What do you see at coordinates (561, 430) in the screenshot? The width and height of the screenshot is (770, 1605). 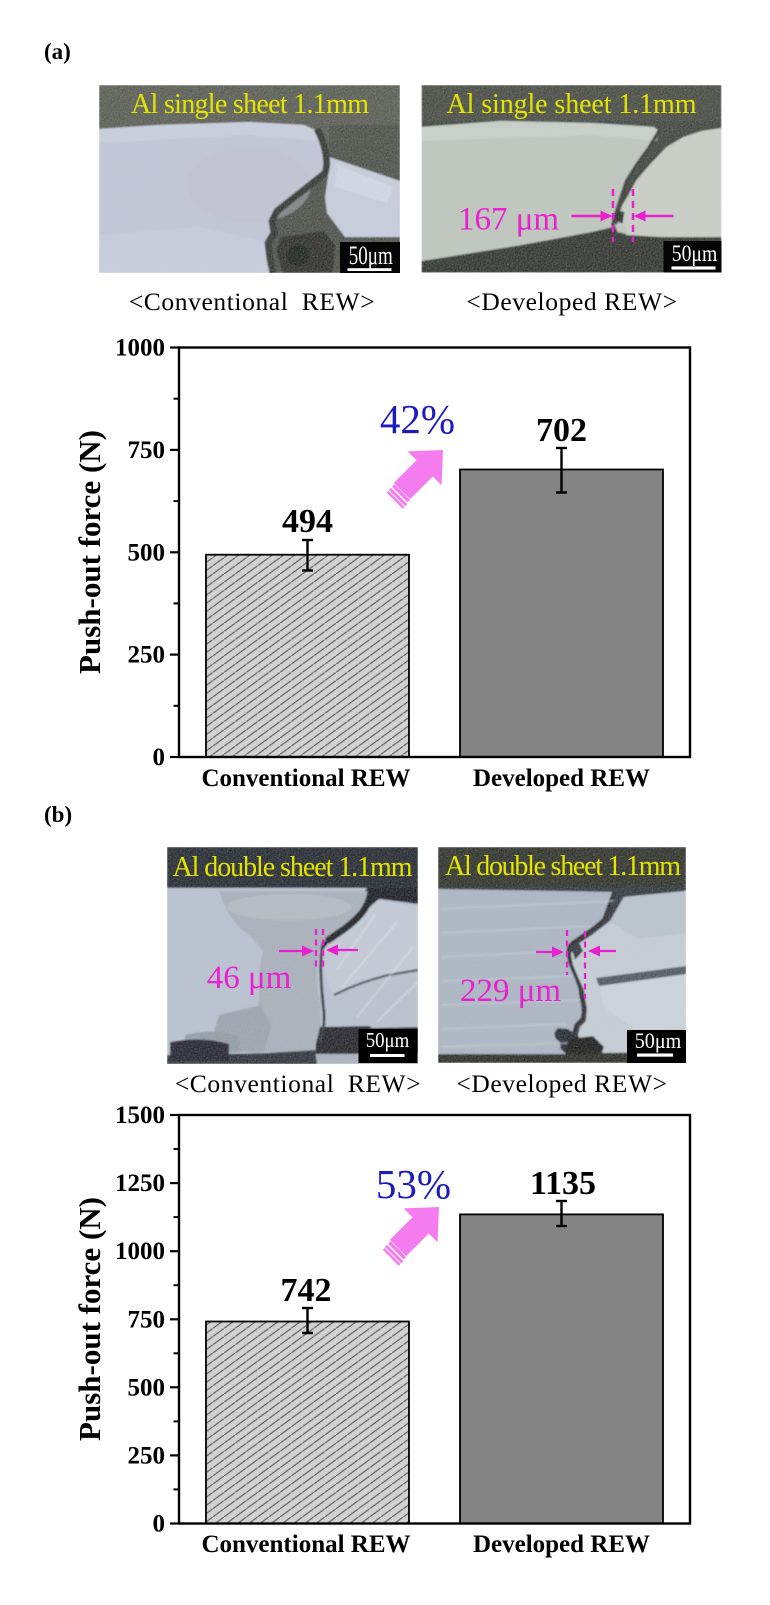 I see `svg-text: 702` at bounding box center [561, 430].